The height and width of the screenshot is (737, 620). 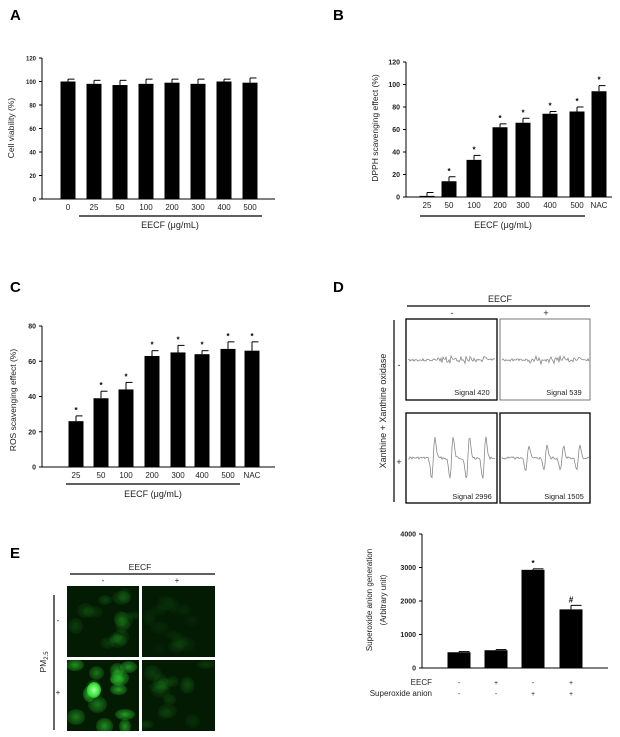 I want to click on panel-label-c: C, so click(x=15, y=287).